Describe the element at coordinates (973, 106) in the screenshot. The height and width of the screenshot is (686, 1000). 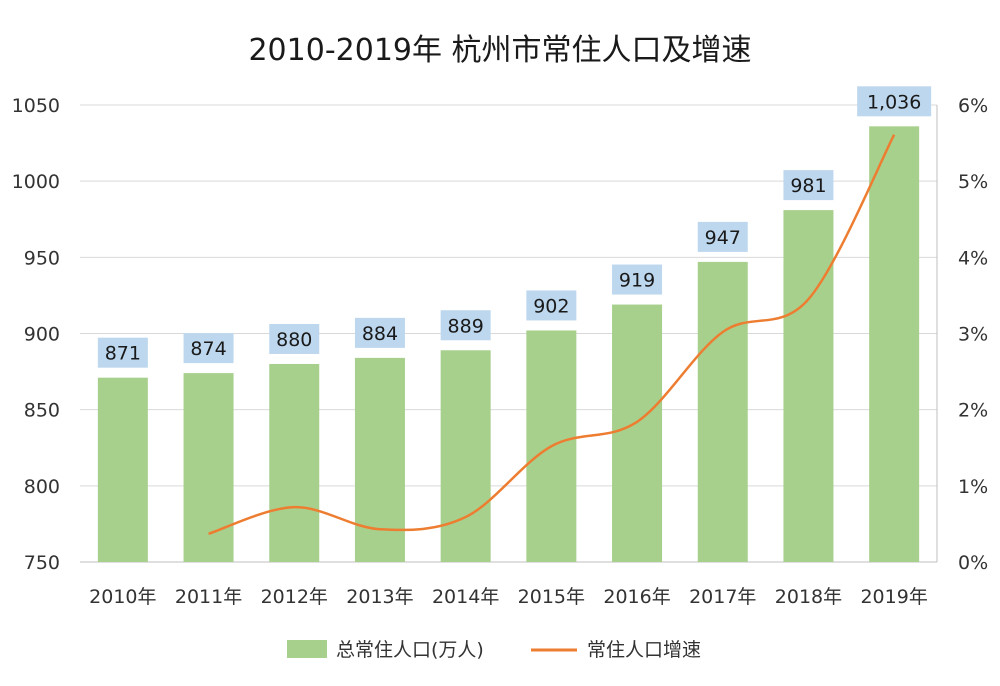
I see `right-tick-label: 6%` at that location.